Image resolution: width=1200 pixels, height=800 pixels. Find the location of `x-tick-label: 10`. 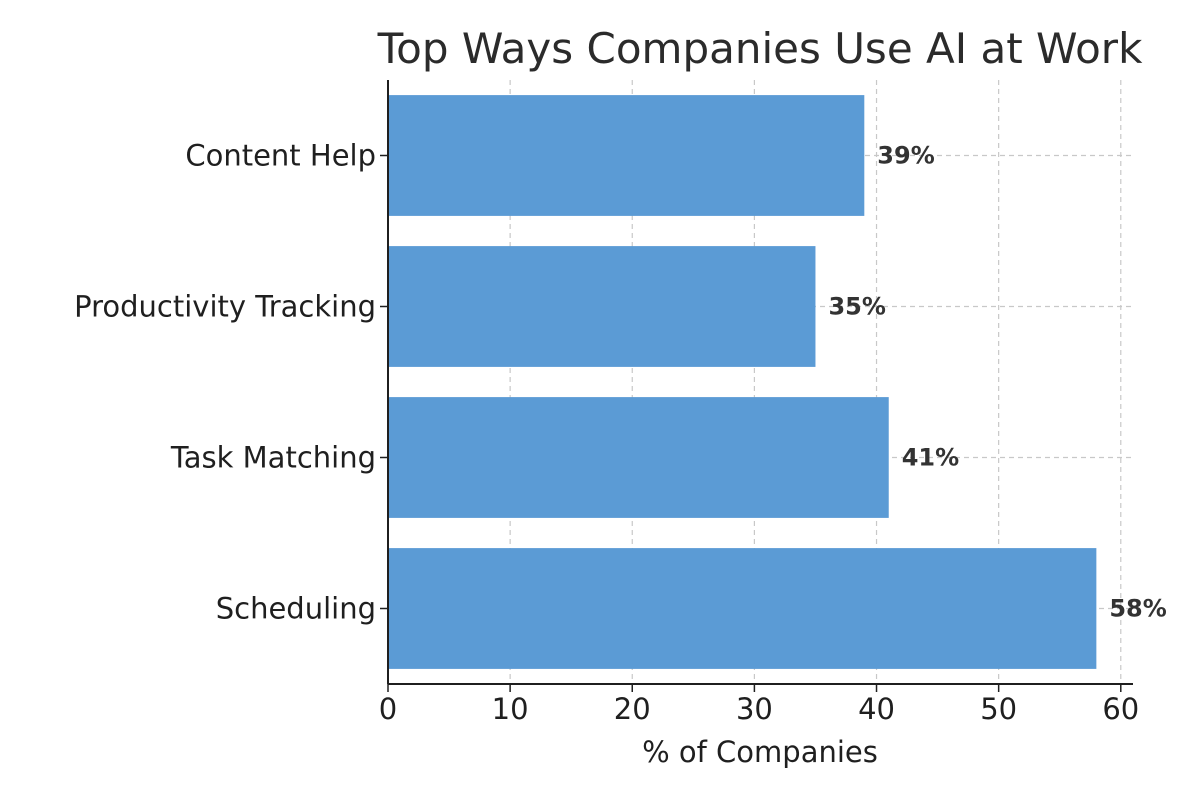

x-tick-label: 10 is located at coordinates (510, 709).